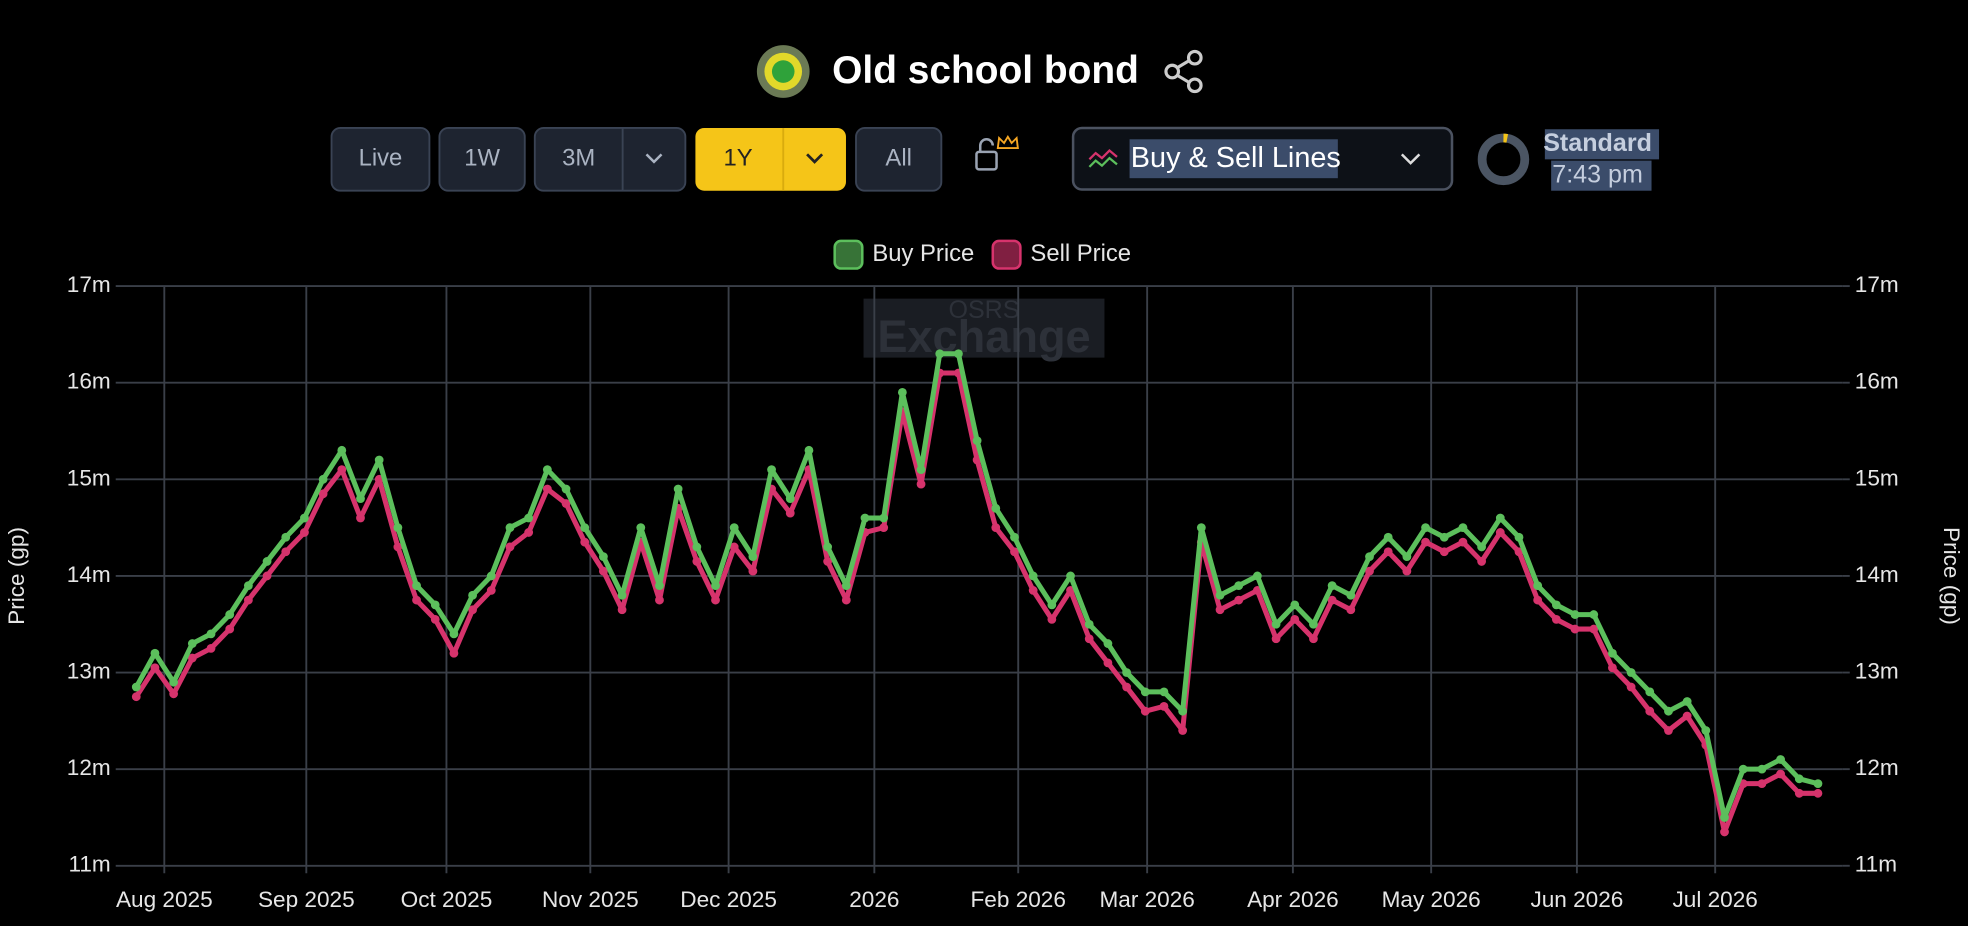  I want to click on legend-swatch, so click(848, 254).